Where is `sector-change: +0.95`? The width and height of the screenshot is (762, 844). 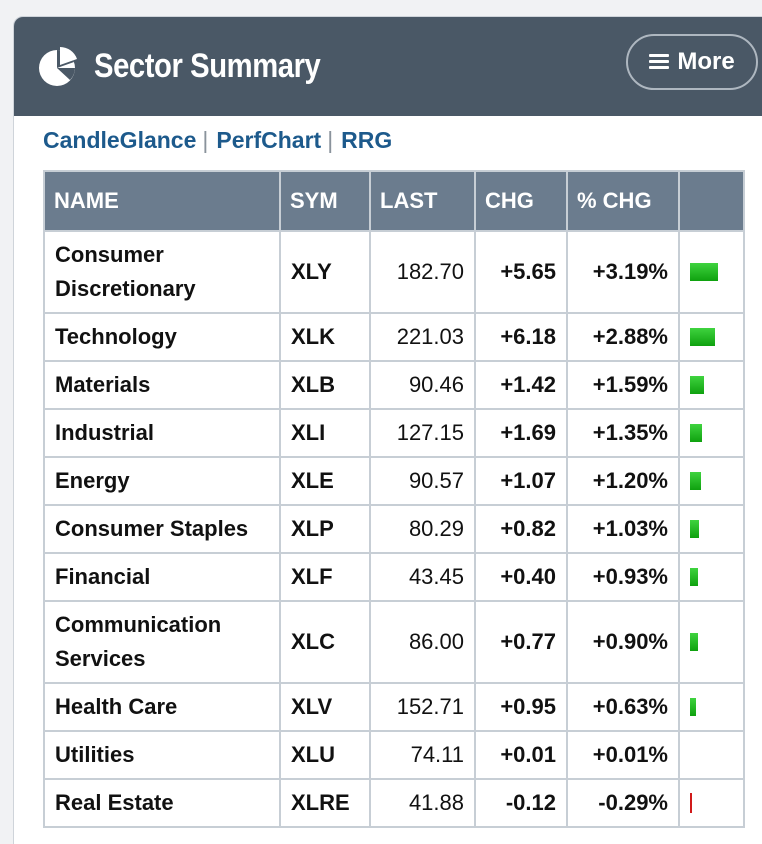
sector-change: +0.95 is located at coordinates (521, 707).